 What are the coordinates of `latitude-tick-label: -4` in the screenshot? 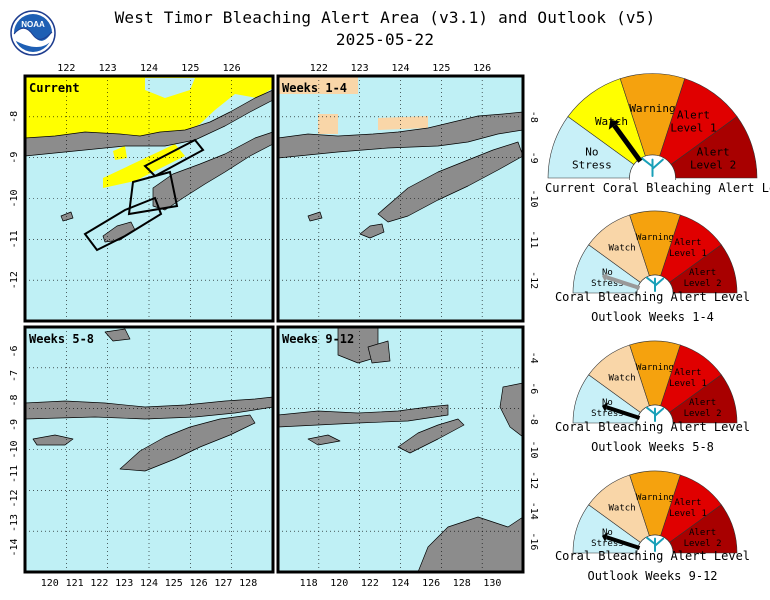 It's located at (533, 358).